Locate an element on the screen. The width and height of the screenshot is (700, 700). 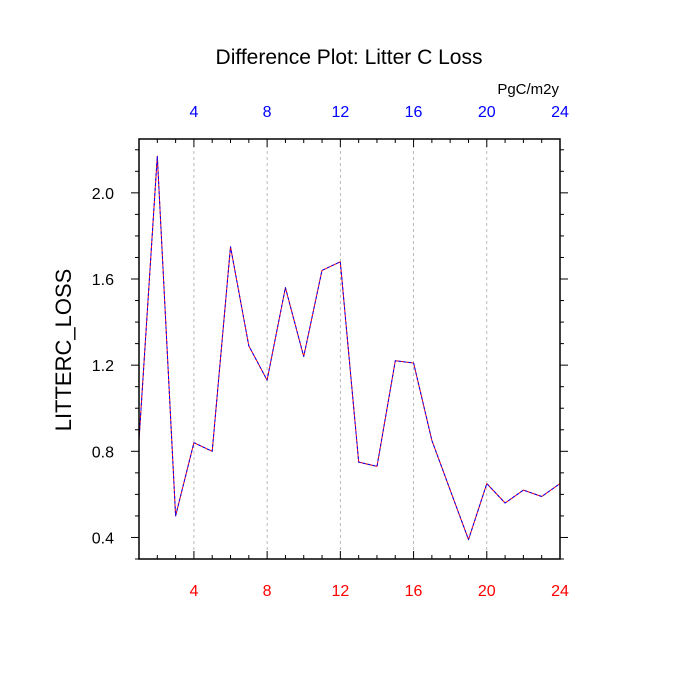
units-label: PgC/m2y is located at coordinates (528, 89).